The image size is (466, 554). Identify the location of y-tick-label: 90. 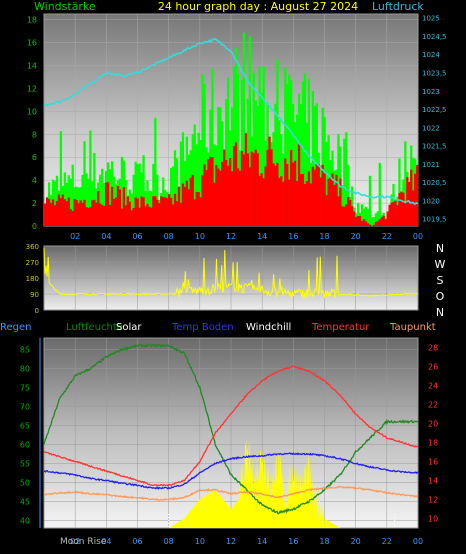
(34, 295).